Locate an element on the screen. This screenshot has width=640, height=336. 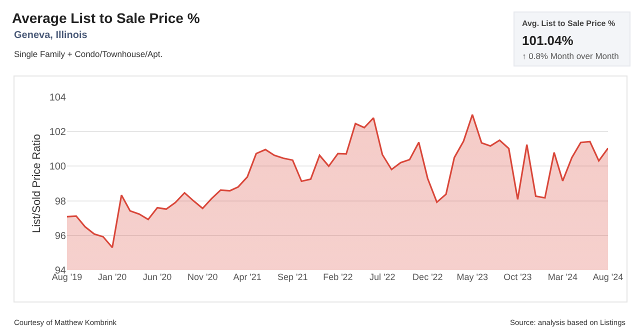
chart-subtitle: Geneva, Illinois is located at coordinates (51, 35).